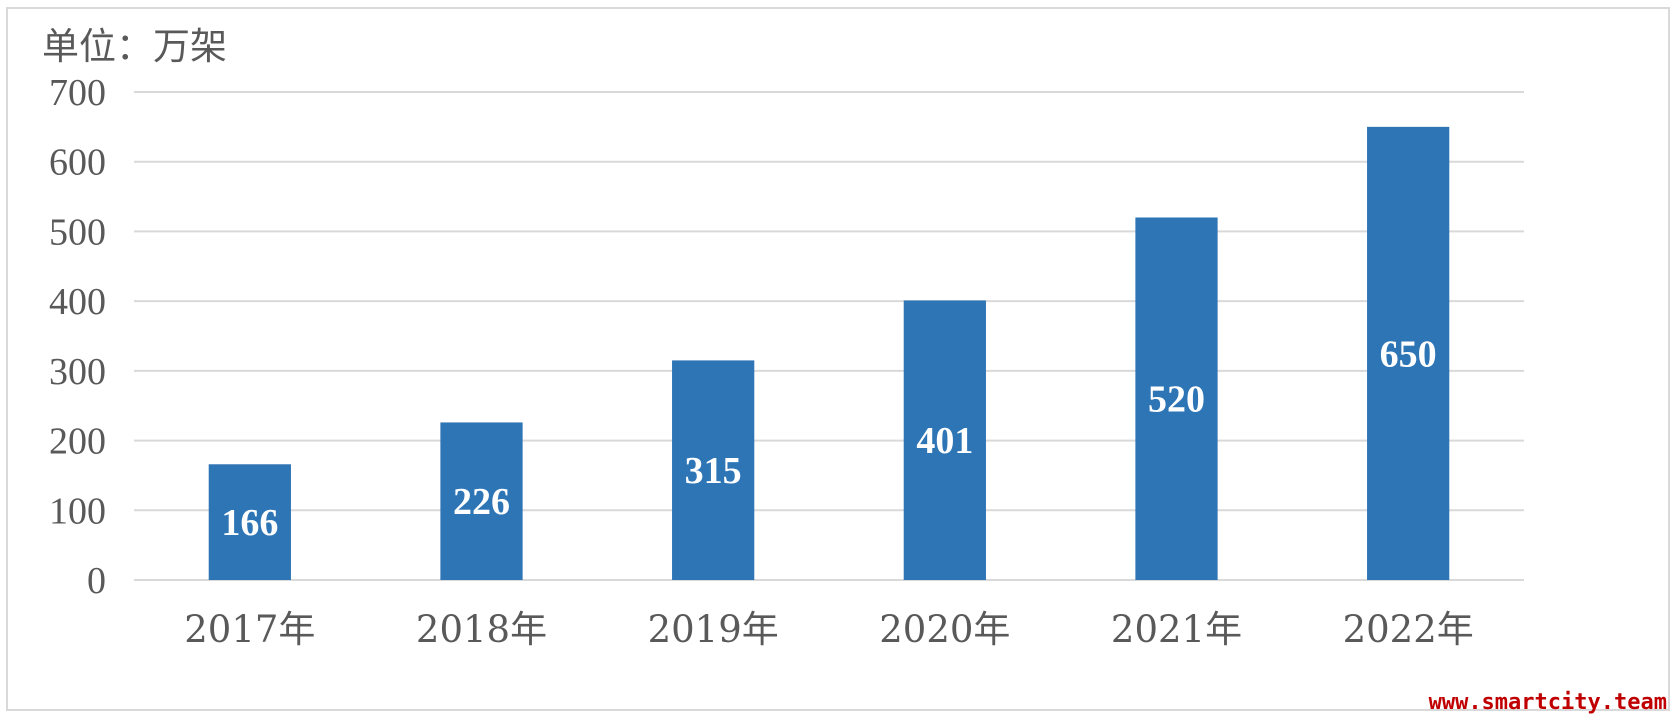  I want to click on x-tick-label: 2020年, so click(944, 629).